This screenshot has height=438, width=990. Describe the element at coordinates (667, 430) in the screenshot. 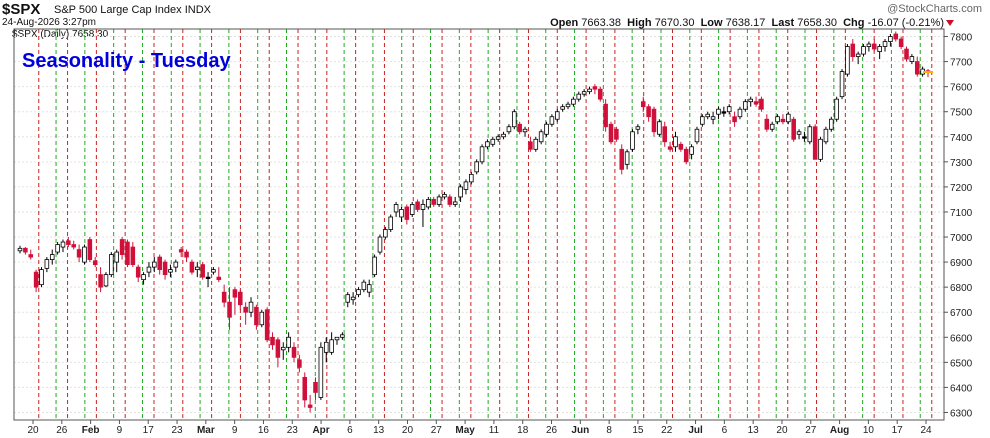

I see `x-tick-label: 22` at that location.